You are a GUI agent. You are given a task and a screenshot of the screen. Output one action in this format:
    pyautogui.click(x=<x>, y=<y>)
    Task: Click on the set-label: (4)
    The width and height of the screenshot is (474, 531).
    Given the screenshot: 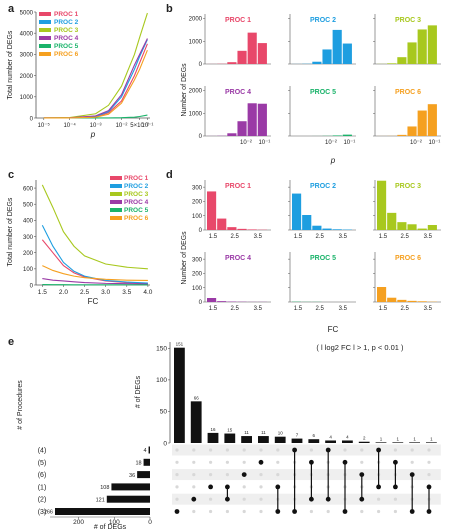 What is the action you would take?
    pyautogui.click(x=42, y=451)
    